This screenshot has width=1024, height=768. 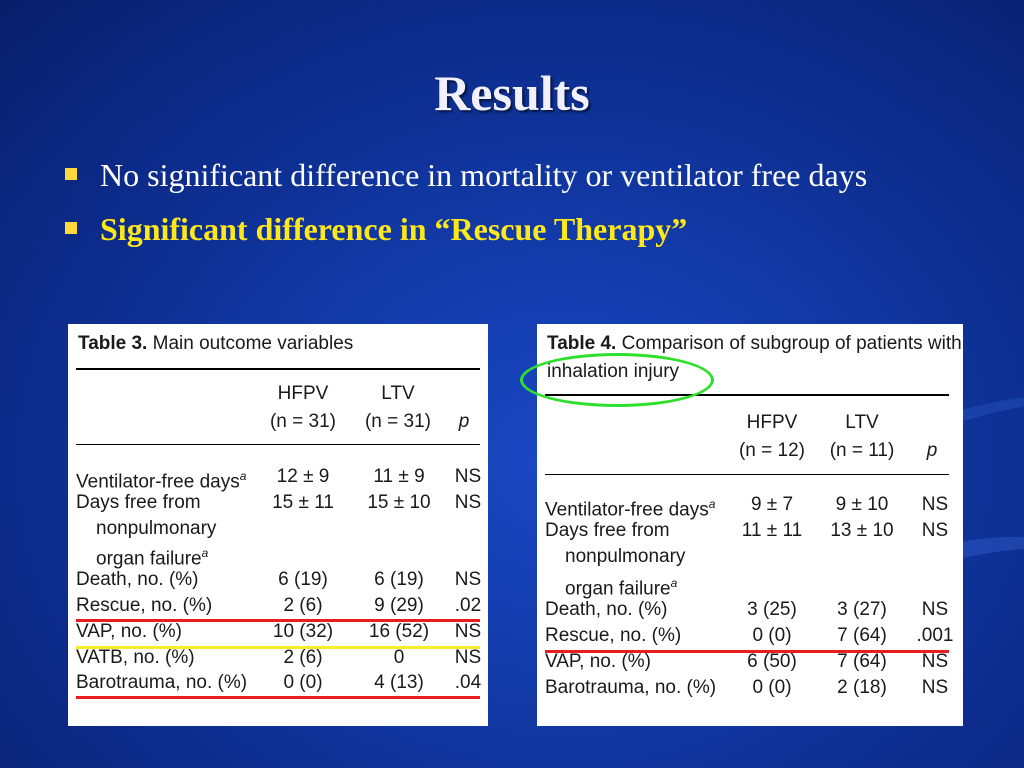 What do you see at coordinates (398, 408) in the screenshot?
I see `column-header-ltv: LTV (n = 31)` at bounding box center [398, 408].